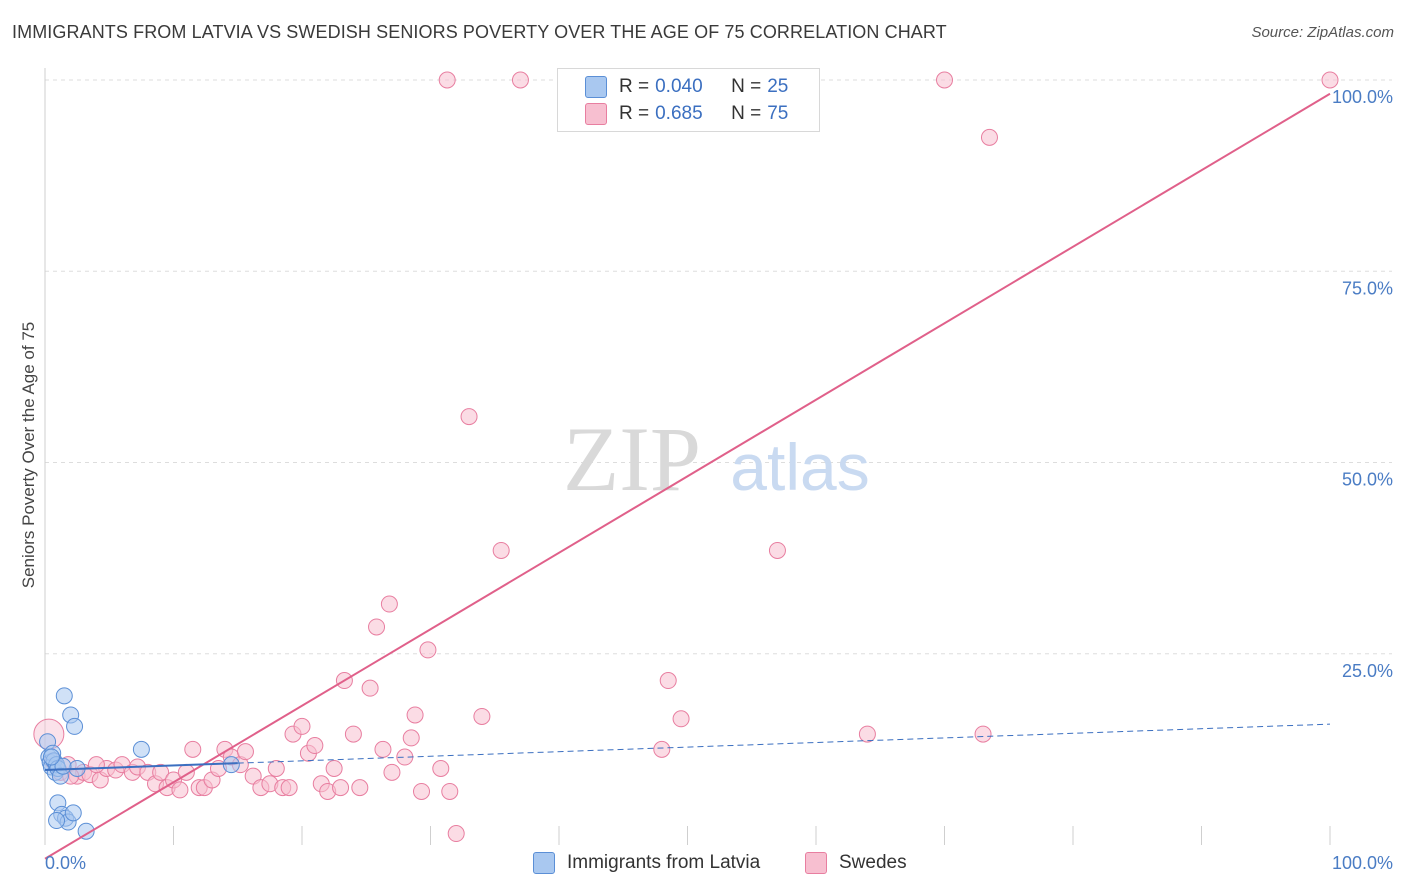 This screenshot has height=892, width=1406. What do you see at coordinates (1367, 480) in the screenshot?
I see `y-tick-label: 50.0%` at bounding box center [1367, 480].